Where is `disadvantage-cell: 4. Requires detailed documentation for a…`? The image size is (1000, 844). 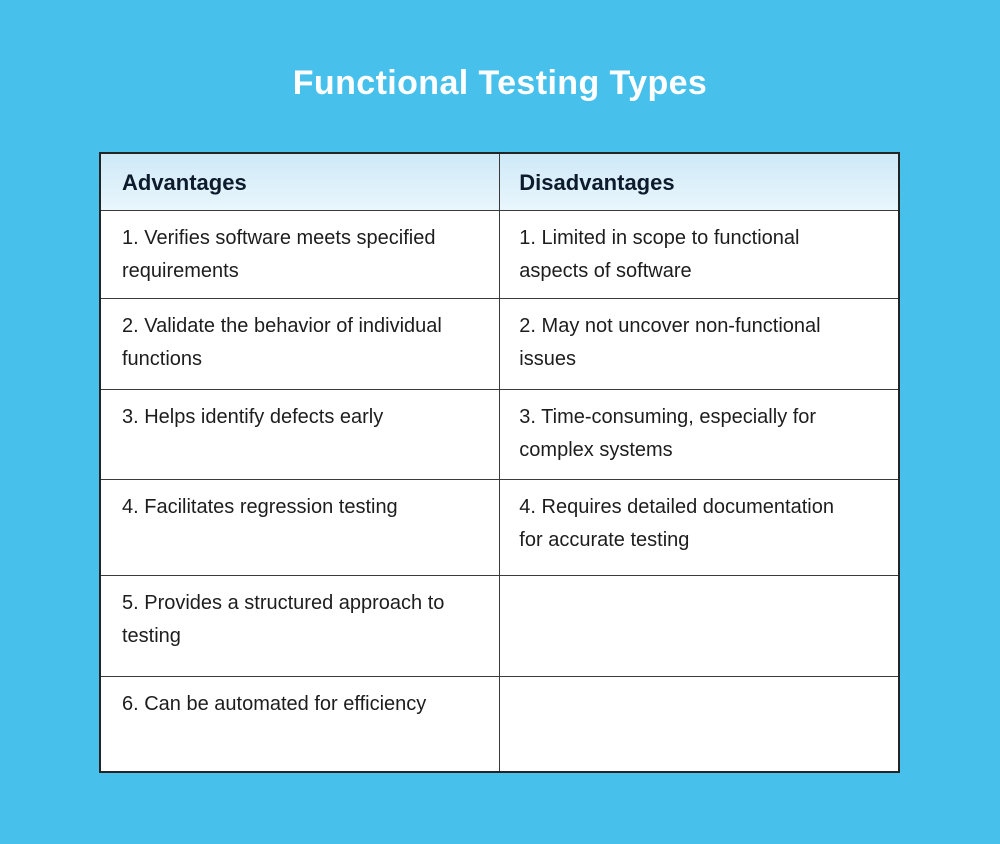 disadvantage-cell: 4. Requires detailed documentation for a… is located at coordinates (699, 527).